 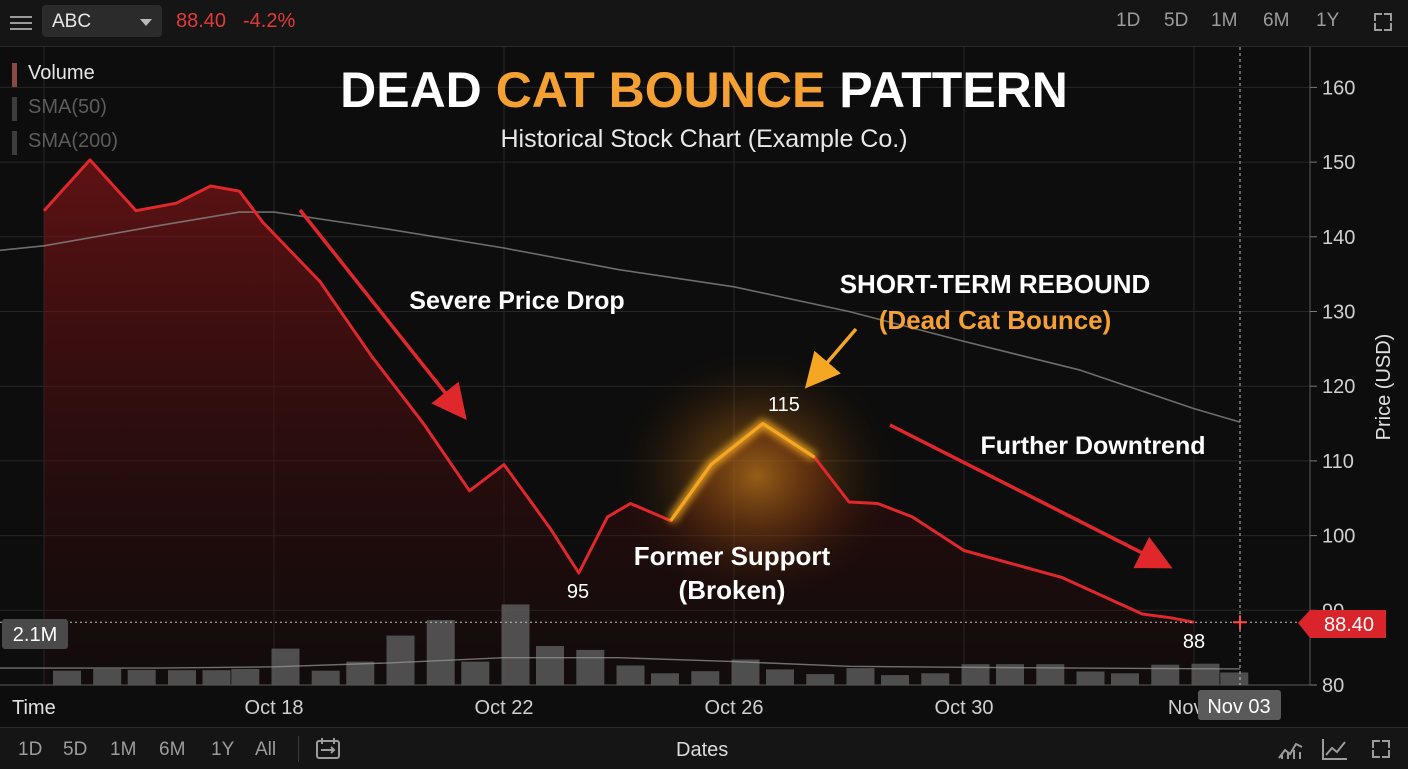 I want to click on rebound-glow, so click(x=757, y=475).